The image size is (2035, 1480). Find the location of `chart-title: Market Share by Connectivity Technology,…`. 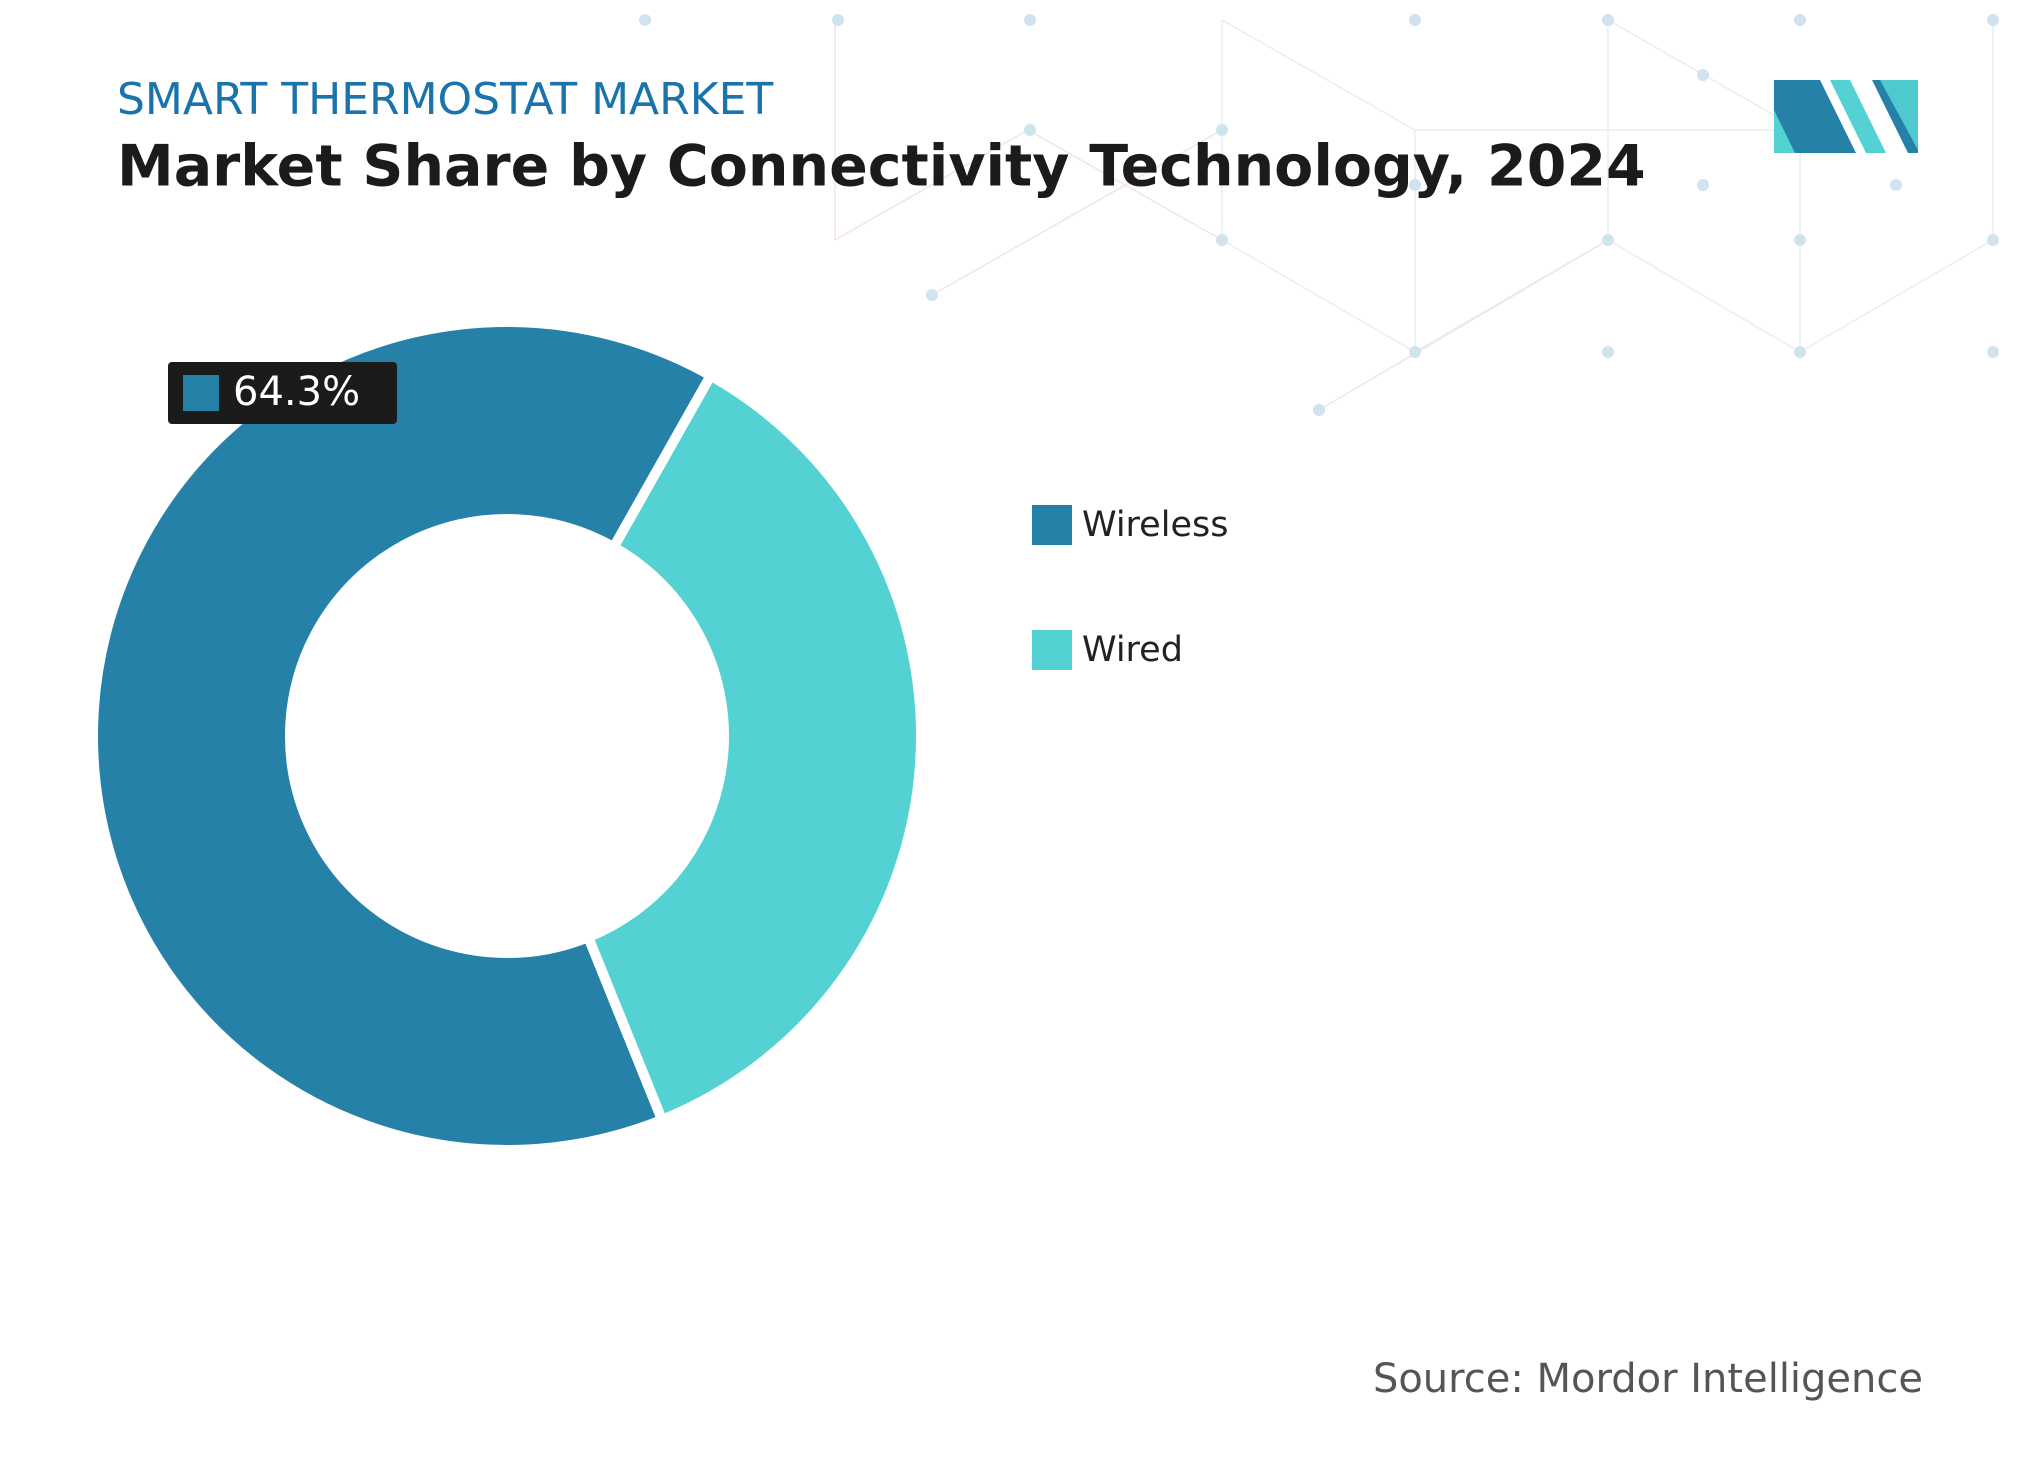

chart-title: Market Share by Connectivity Technology,… is located at coordinates (881, 167).